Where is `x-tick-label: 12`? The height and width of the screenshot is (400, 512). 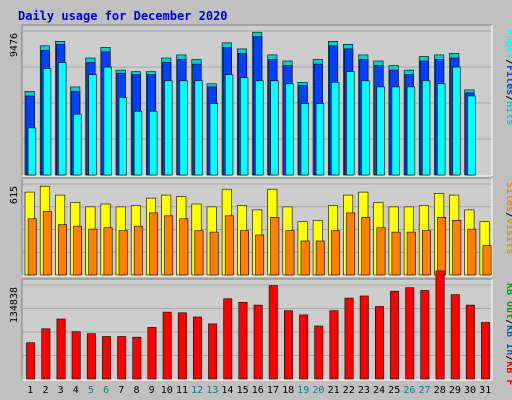
x-tick-label: 12 is located at coordinates (197, 390).